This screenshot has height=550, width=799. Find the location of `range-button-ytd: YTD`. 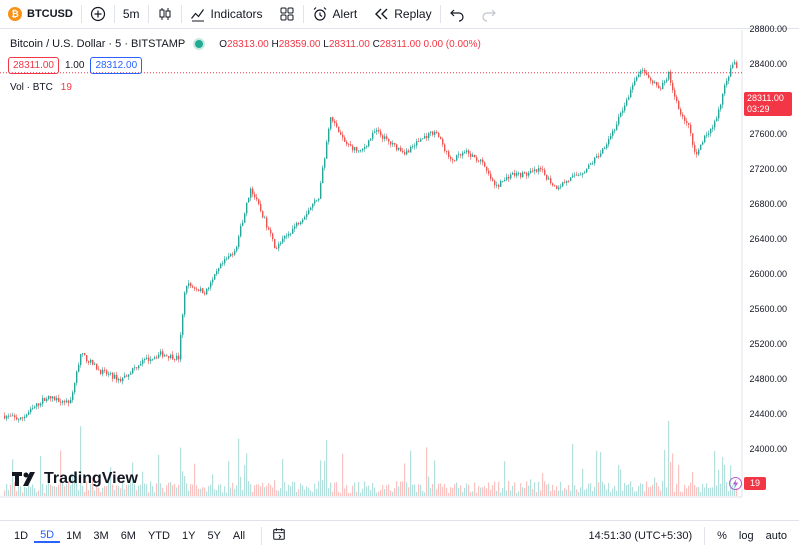

range-button-ytd: YTD is located at coordinates (158, 535).